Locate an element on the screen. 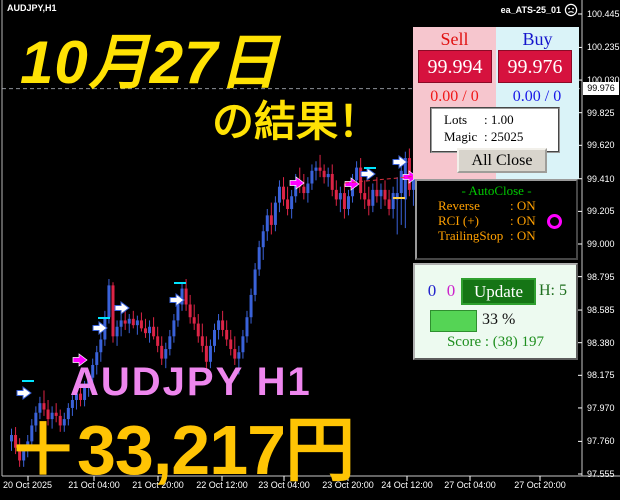 This screenshot has height=500, width=620. magic-label: Magic is located at coordinates (461, 136).